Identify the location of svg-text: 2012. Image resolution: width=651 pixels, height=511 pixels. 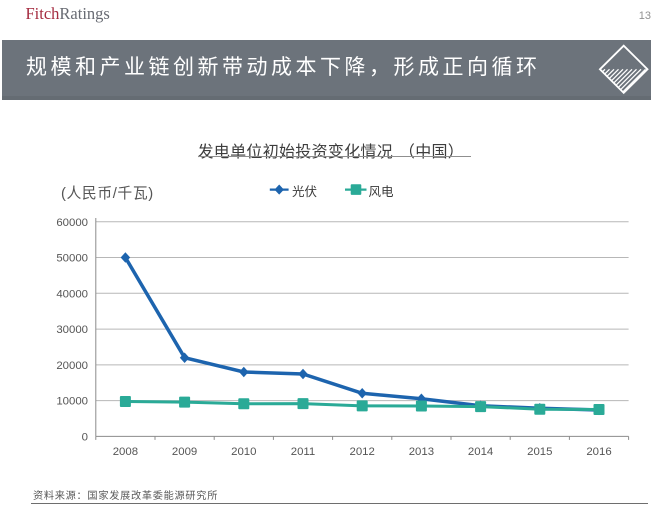
(362, 452).